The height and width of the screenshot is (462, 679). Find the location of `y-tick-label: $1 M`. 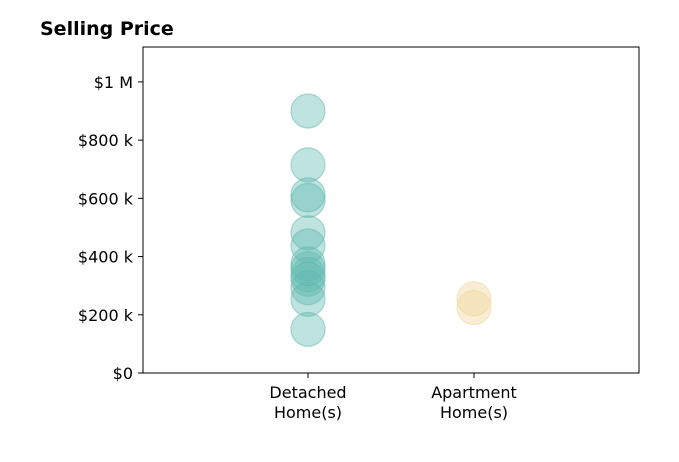

y-tick-label: $1 M is located at coordinates (113, 82).